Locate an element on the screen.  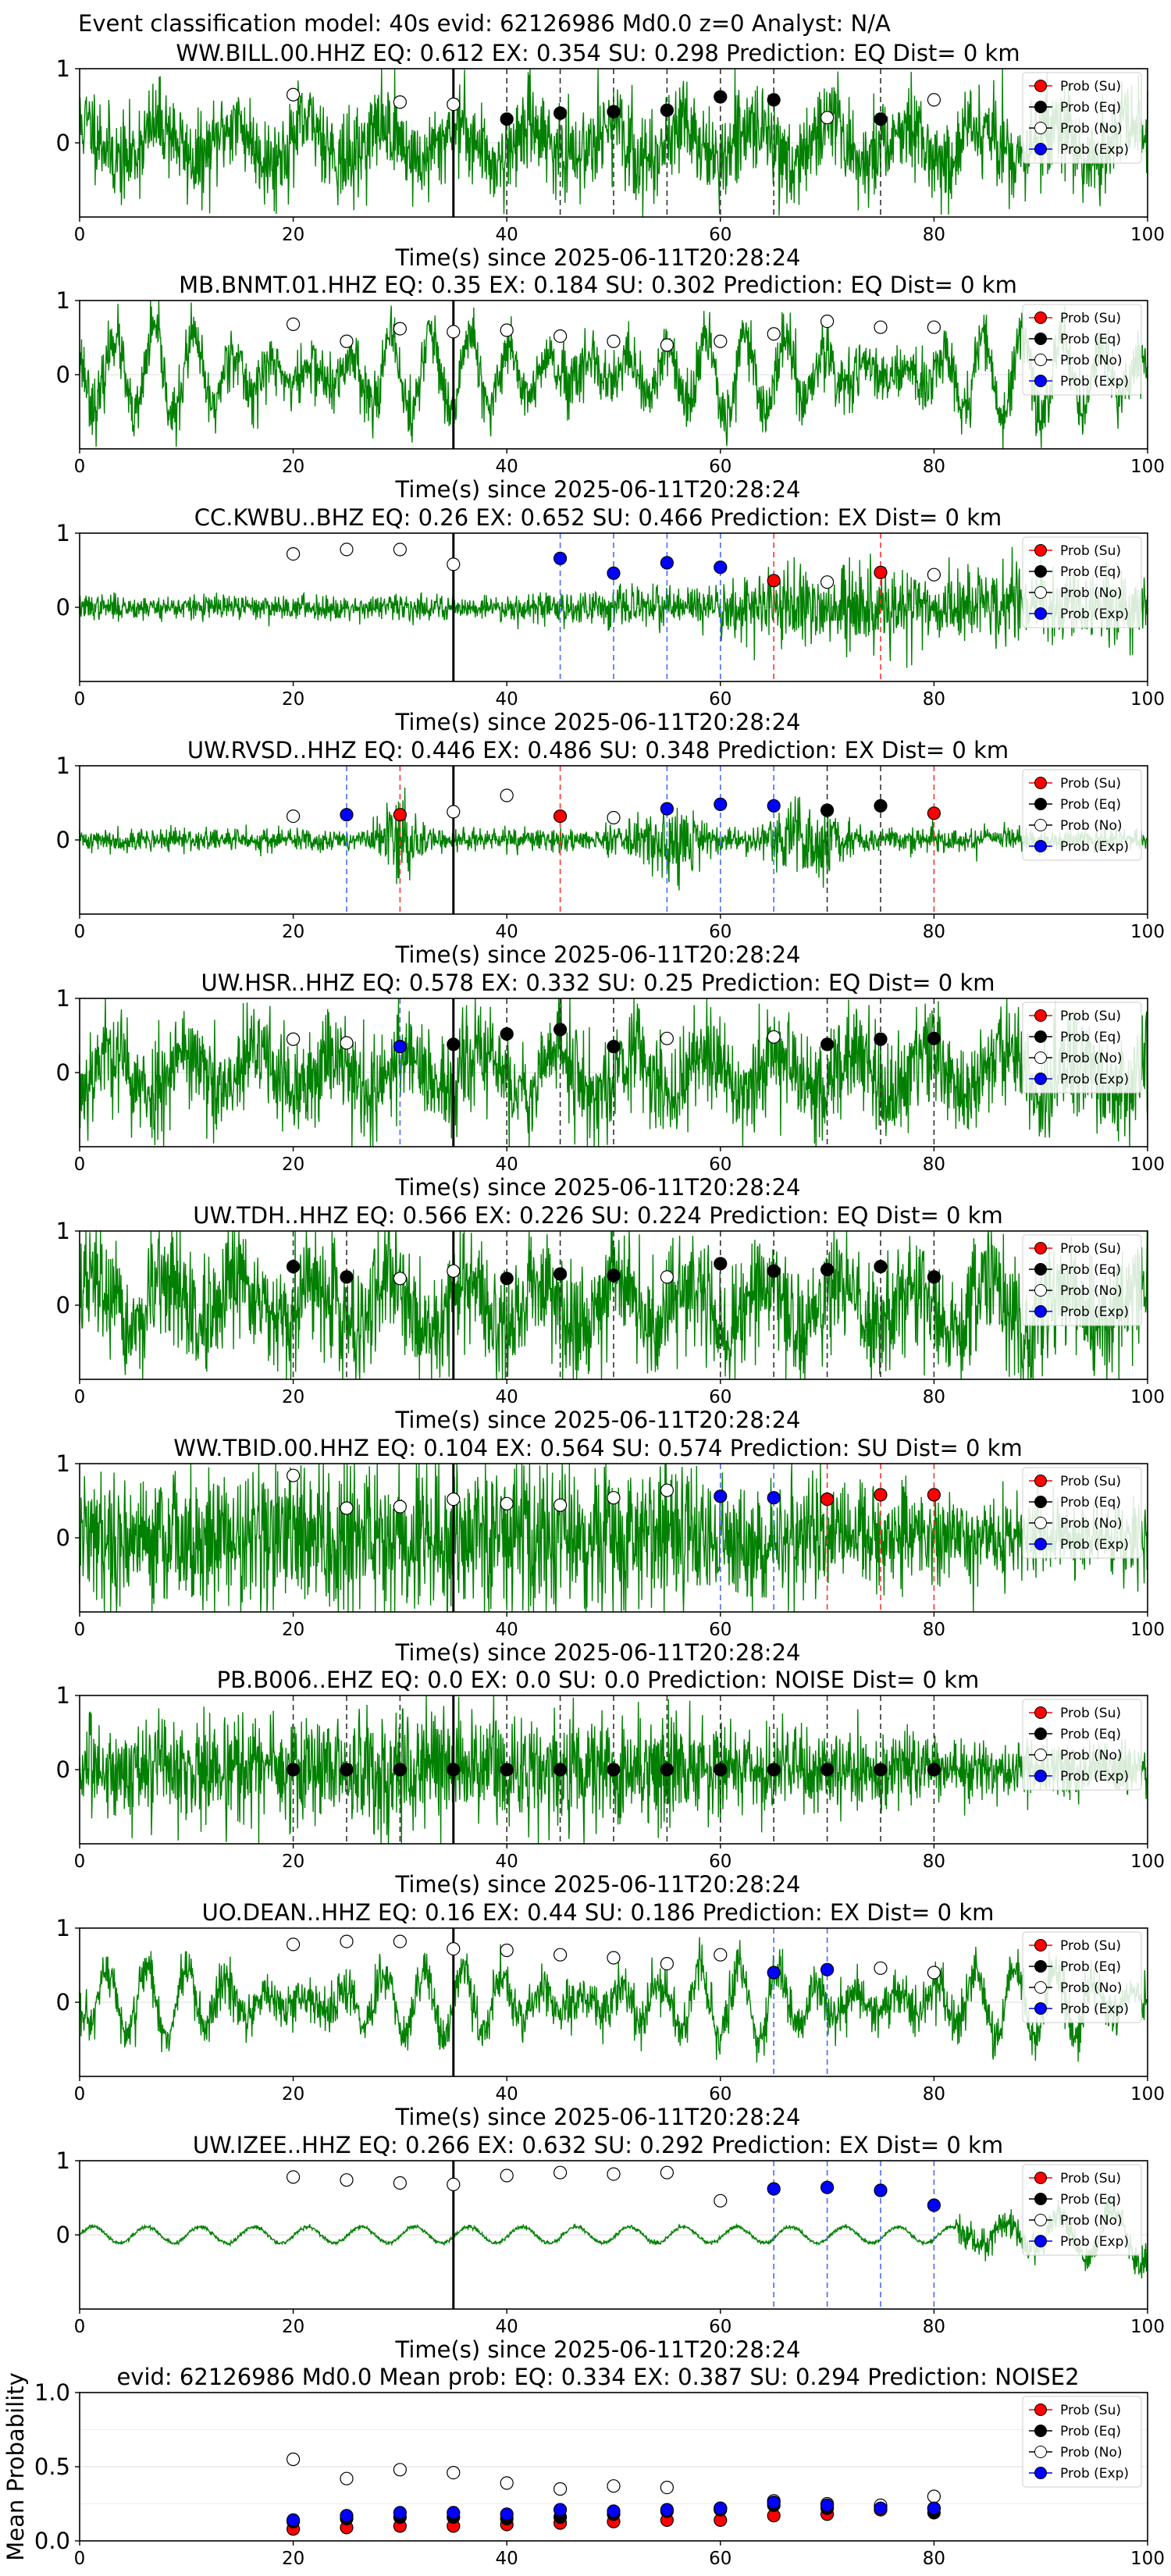
legend-label: Prob (No) is located at coordinates (1091, 826).